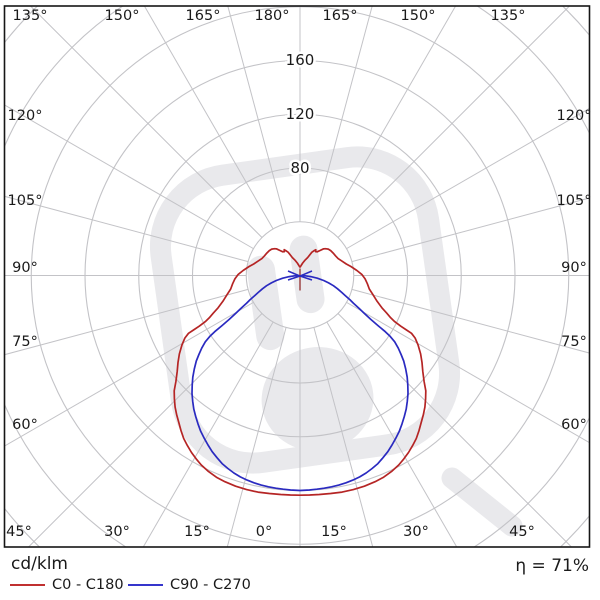 The image size is (600, 600). I want to click on legend-item-c90-c270: C90 - C270, so click(189, 585).